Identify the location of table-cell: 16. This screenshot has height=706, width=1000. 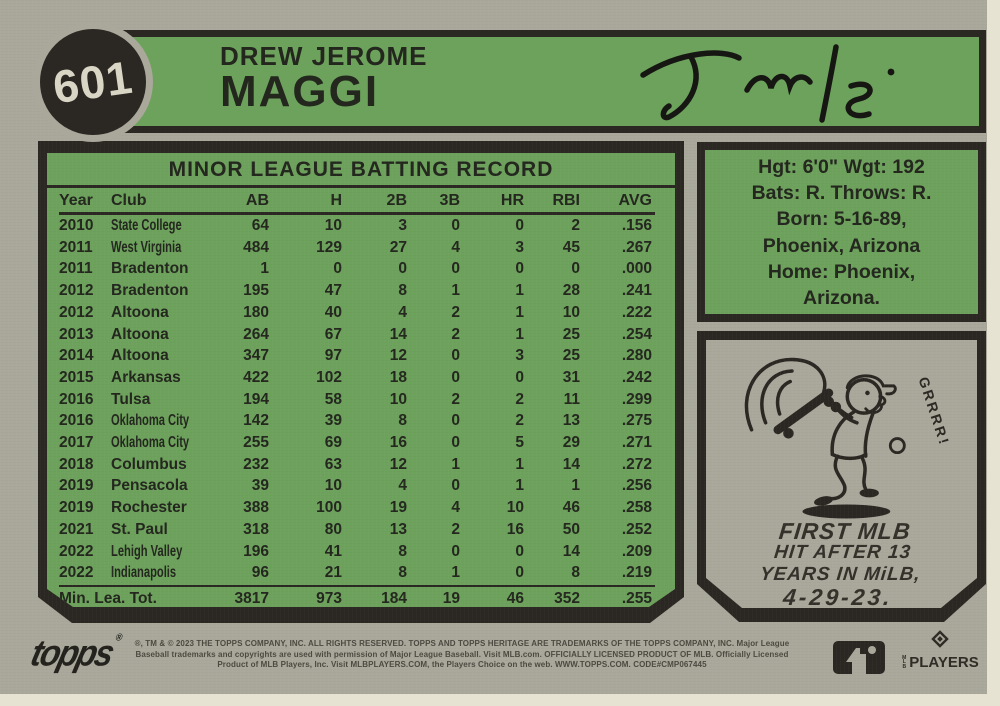
(398, 443).